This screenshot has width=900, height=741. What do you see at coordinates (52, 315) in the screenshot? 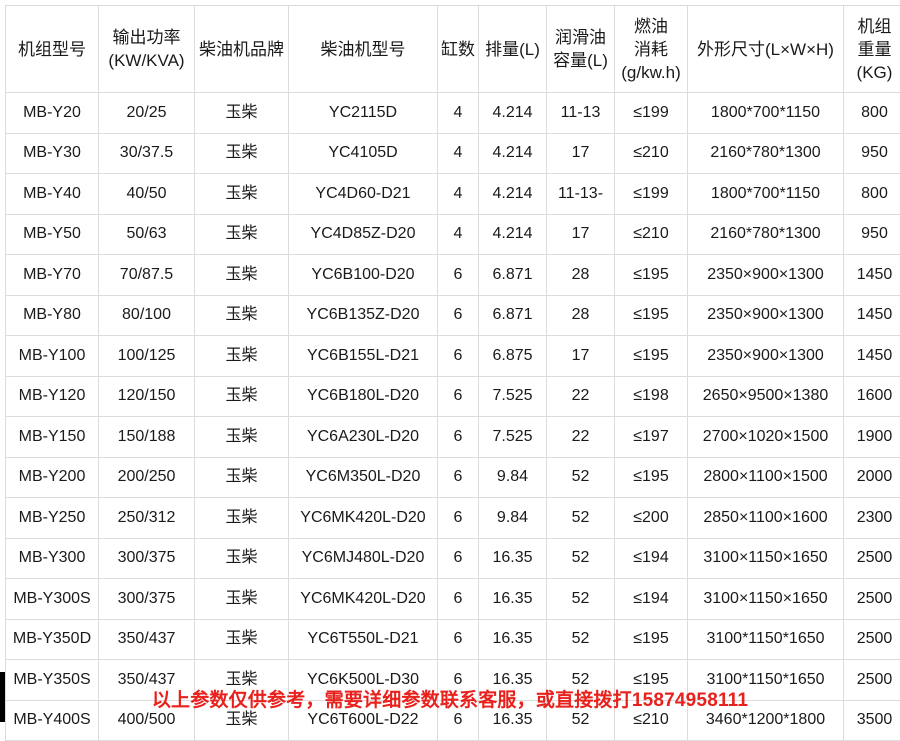
I see `cell-model: MB-Y80` at bounding box center [52, 315].